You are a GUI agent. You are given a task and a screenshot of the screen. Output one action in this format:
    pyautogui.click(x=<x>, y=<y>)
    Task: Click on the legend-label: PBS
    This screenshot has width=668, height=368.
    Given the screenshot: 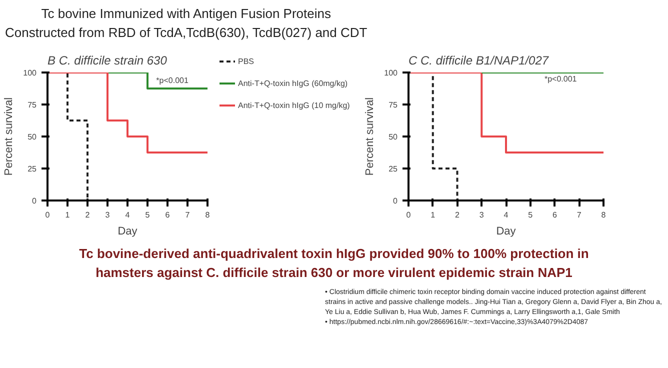 What is the action you would take?
    pyautogui.click(x=247, y=61)
    